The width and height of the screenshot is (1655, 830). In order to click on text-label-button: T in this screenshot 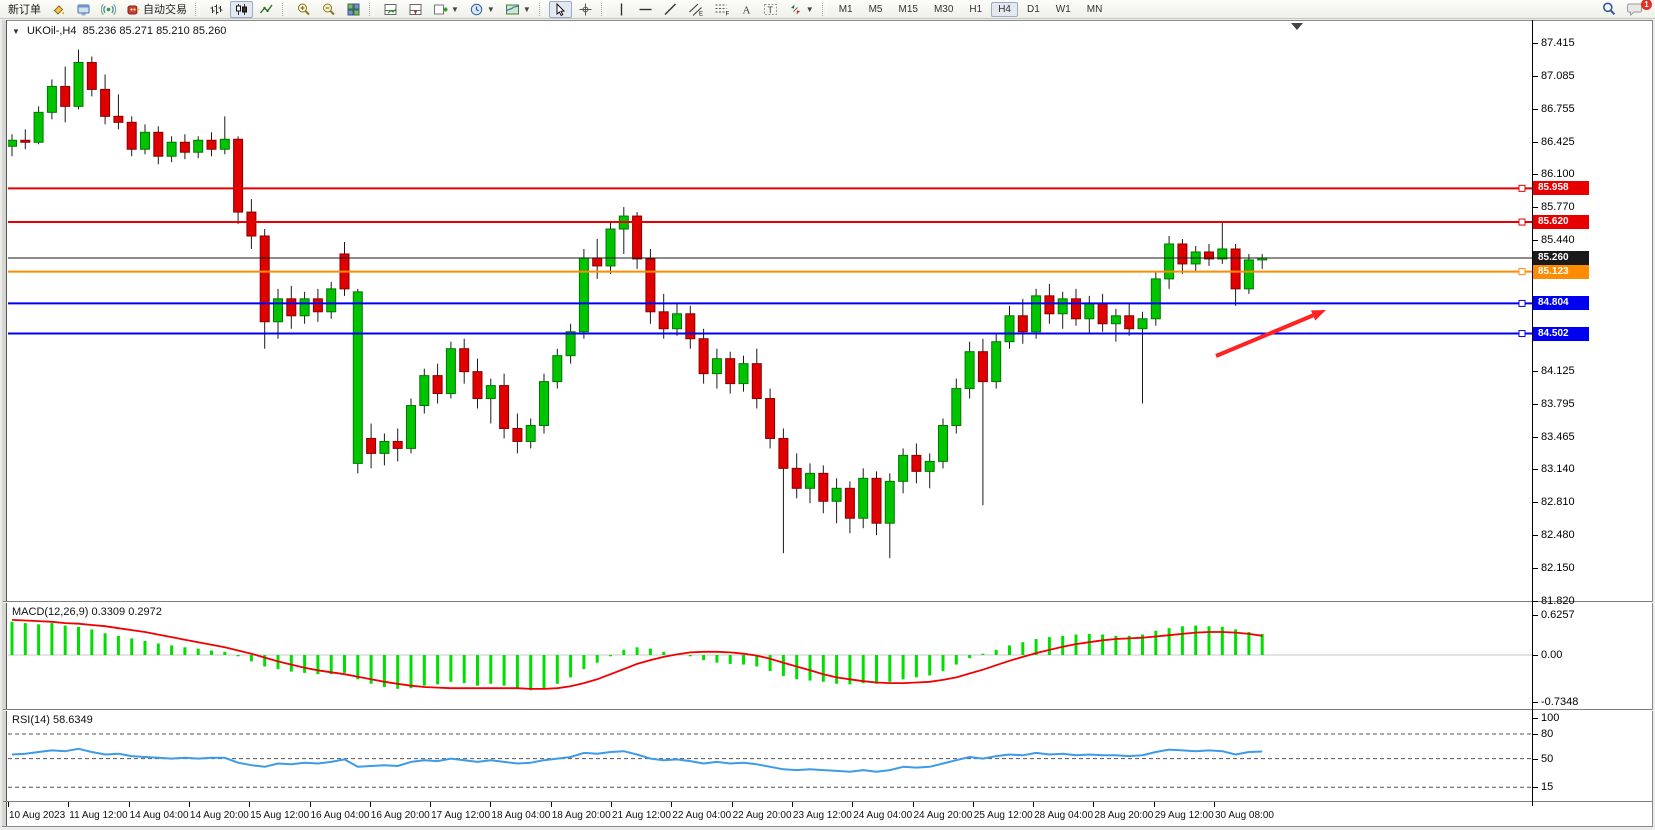, I will do `click(770, 9)`.